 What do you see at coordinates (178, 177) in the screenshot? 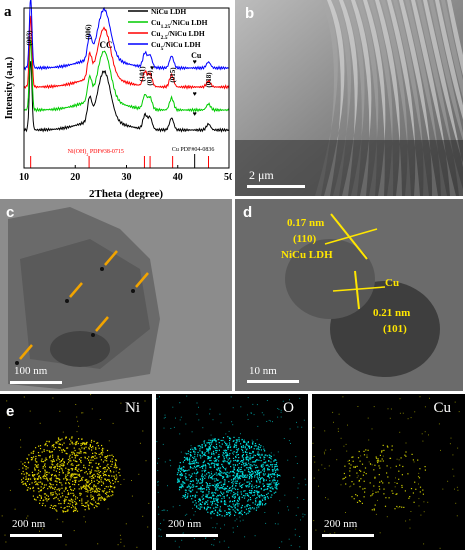
I see `xrd-x-tick-label: 40` at bounding box center [178, 177].